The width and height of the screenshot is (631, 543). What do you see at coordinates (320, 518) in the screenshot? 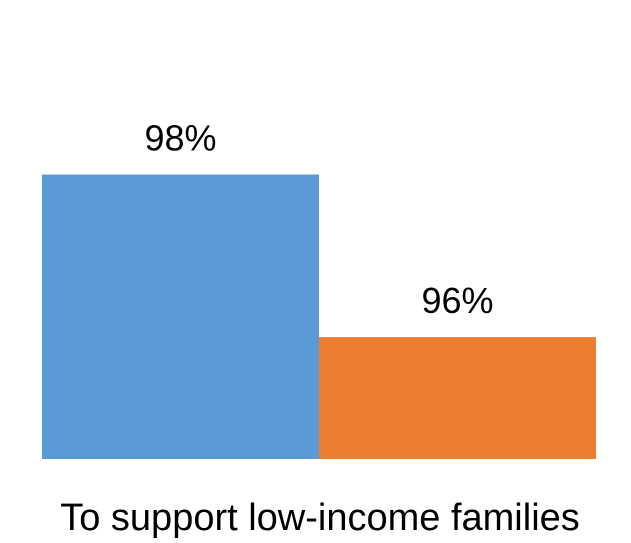
I see `category-label: To support low-income families` at bounding box center [320, 518].